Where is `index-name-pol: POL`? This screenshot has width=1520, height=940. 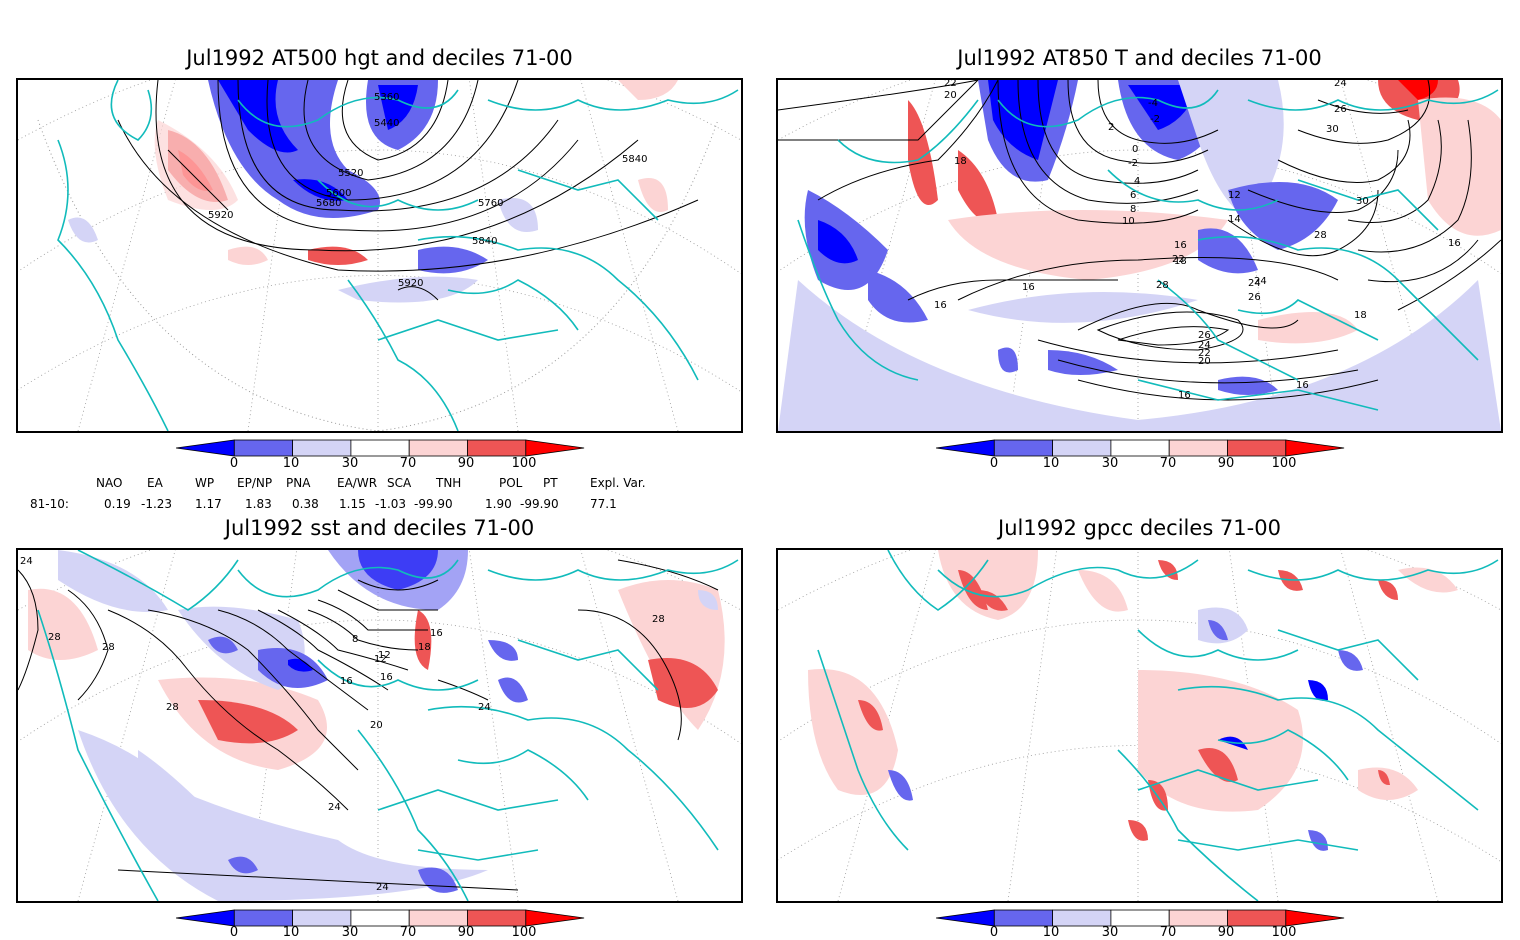 index-name-pol: POL is located at coordinates (511, 483).